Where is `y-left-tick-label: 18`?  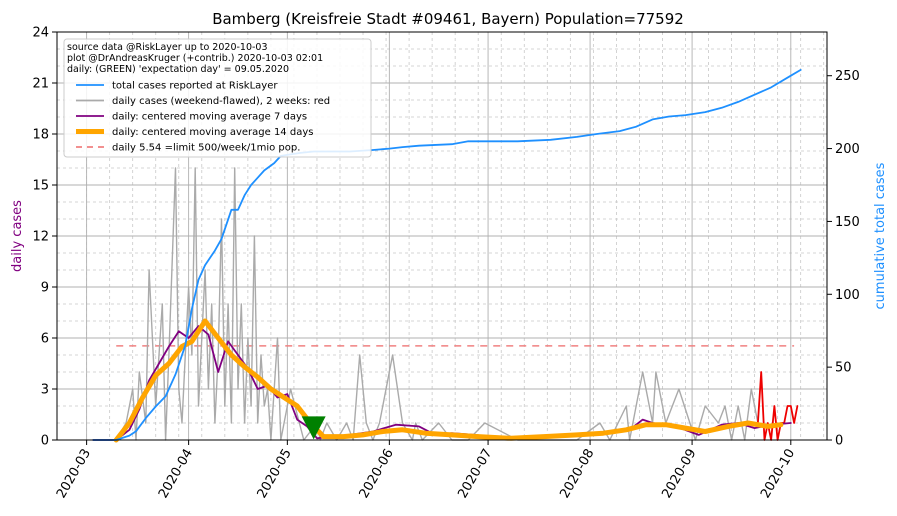 y-left-tick-label: 18 is located at coordinates (40, 135).